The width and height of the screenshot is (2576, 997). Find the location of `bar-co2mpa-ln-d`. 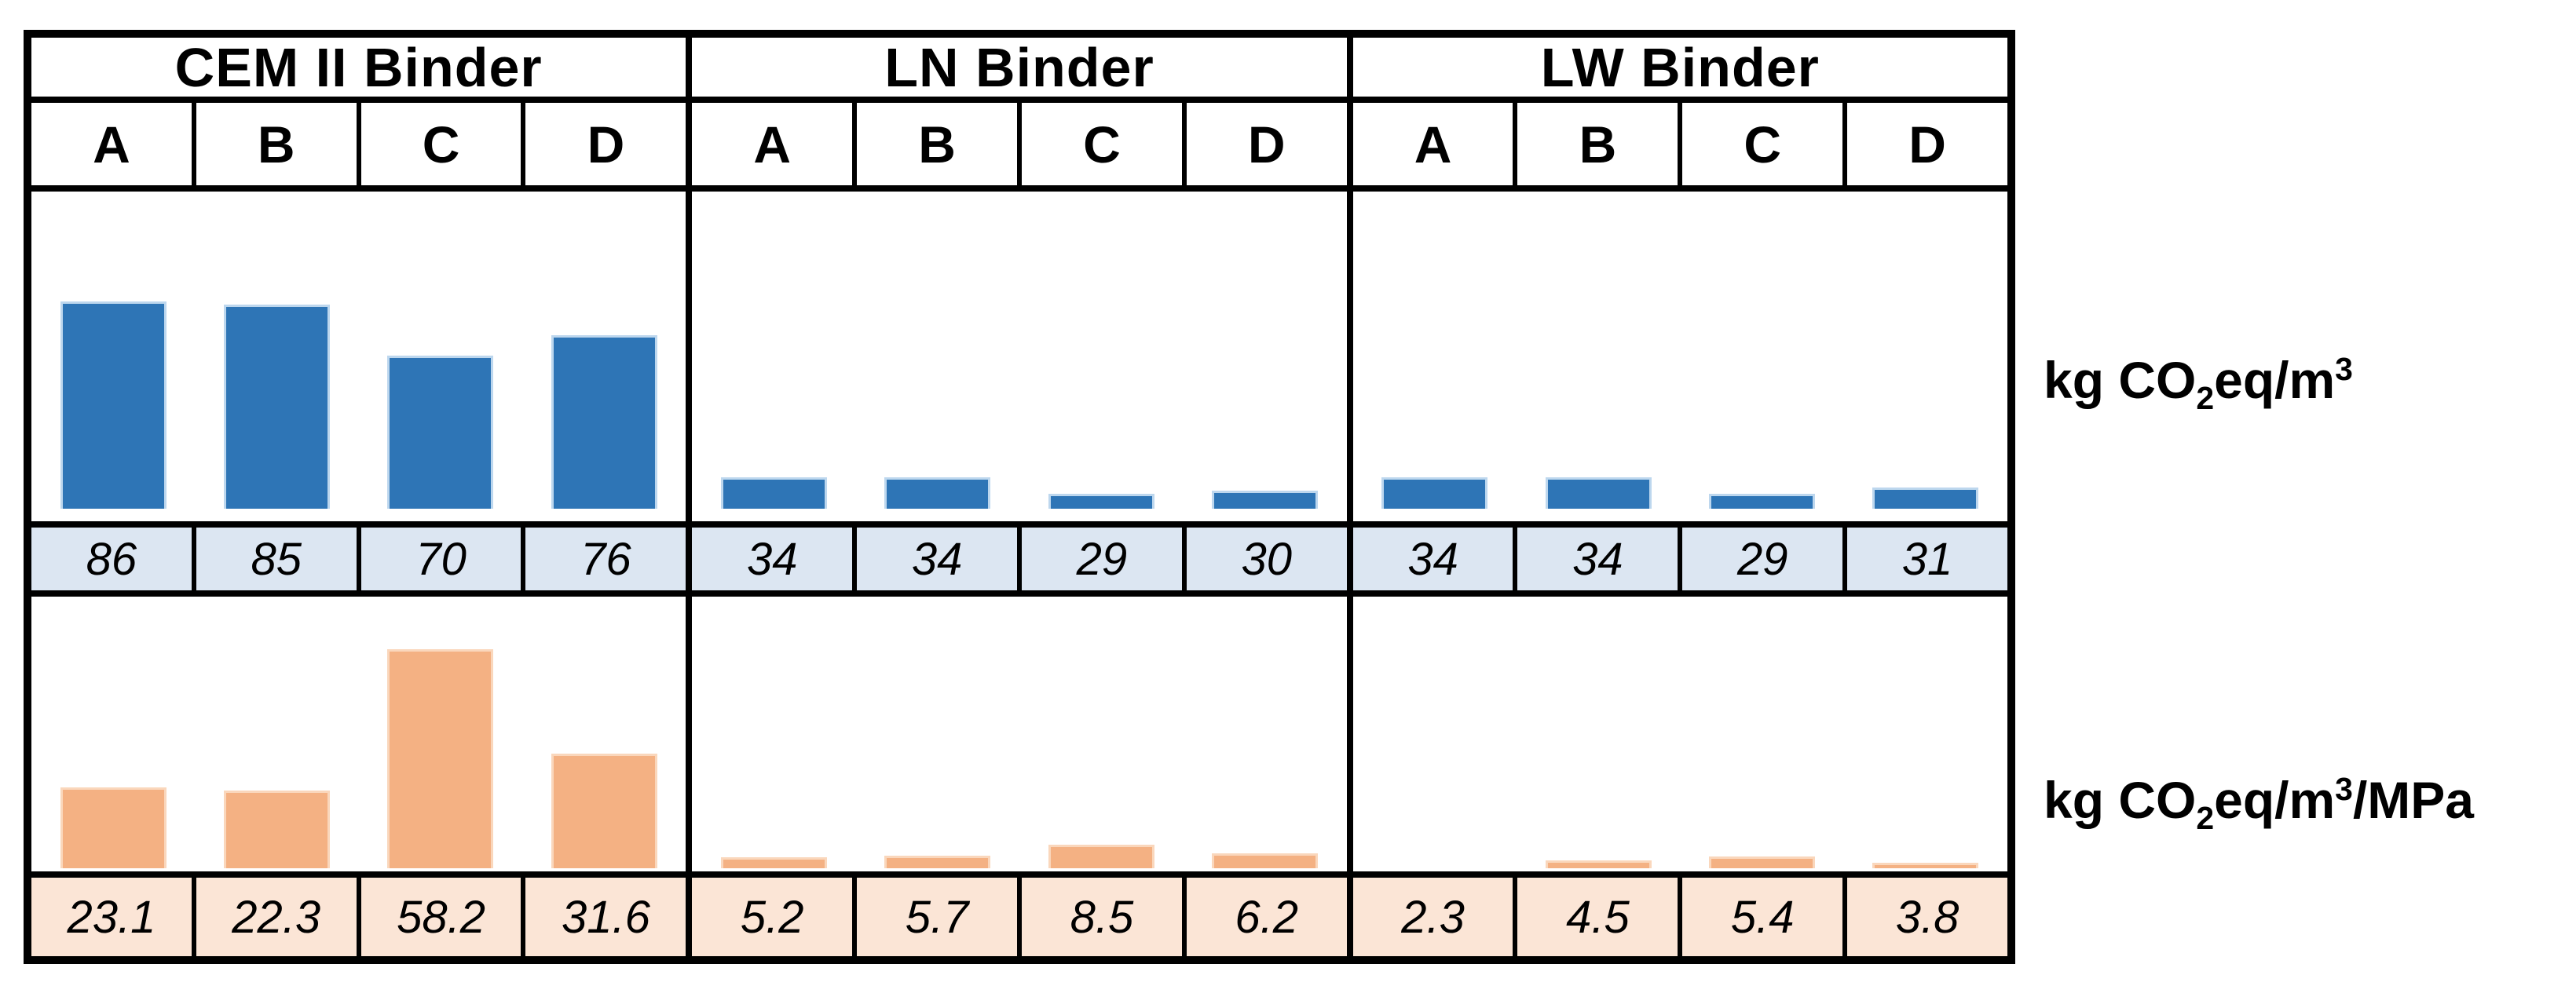

bar-co2mpa-ln-d is located at coordinates (1265, 860).